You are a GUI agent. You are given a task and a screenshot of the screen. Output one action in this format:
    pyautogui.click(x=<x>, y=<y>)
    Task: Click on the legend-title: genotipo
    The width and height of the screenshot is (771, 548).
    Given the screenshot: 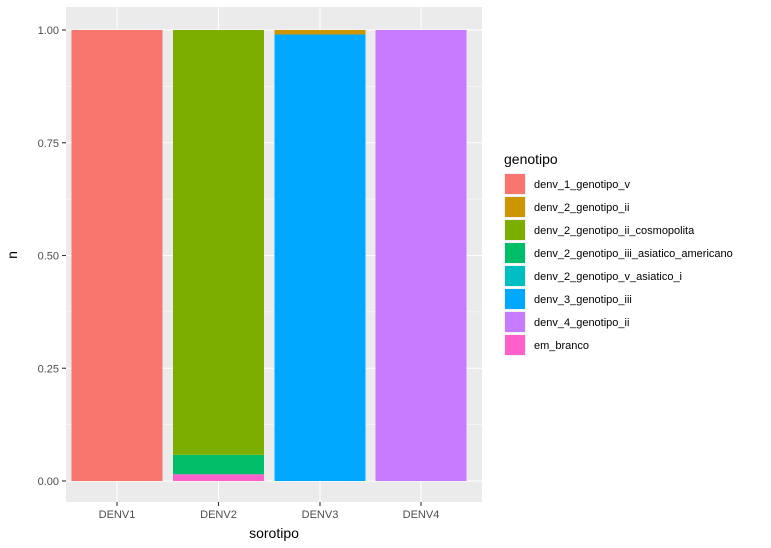 What is the action you would take?
    pyautogui.click(x=531, y=159)
    